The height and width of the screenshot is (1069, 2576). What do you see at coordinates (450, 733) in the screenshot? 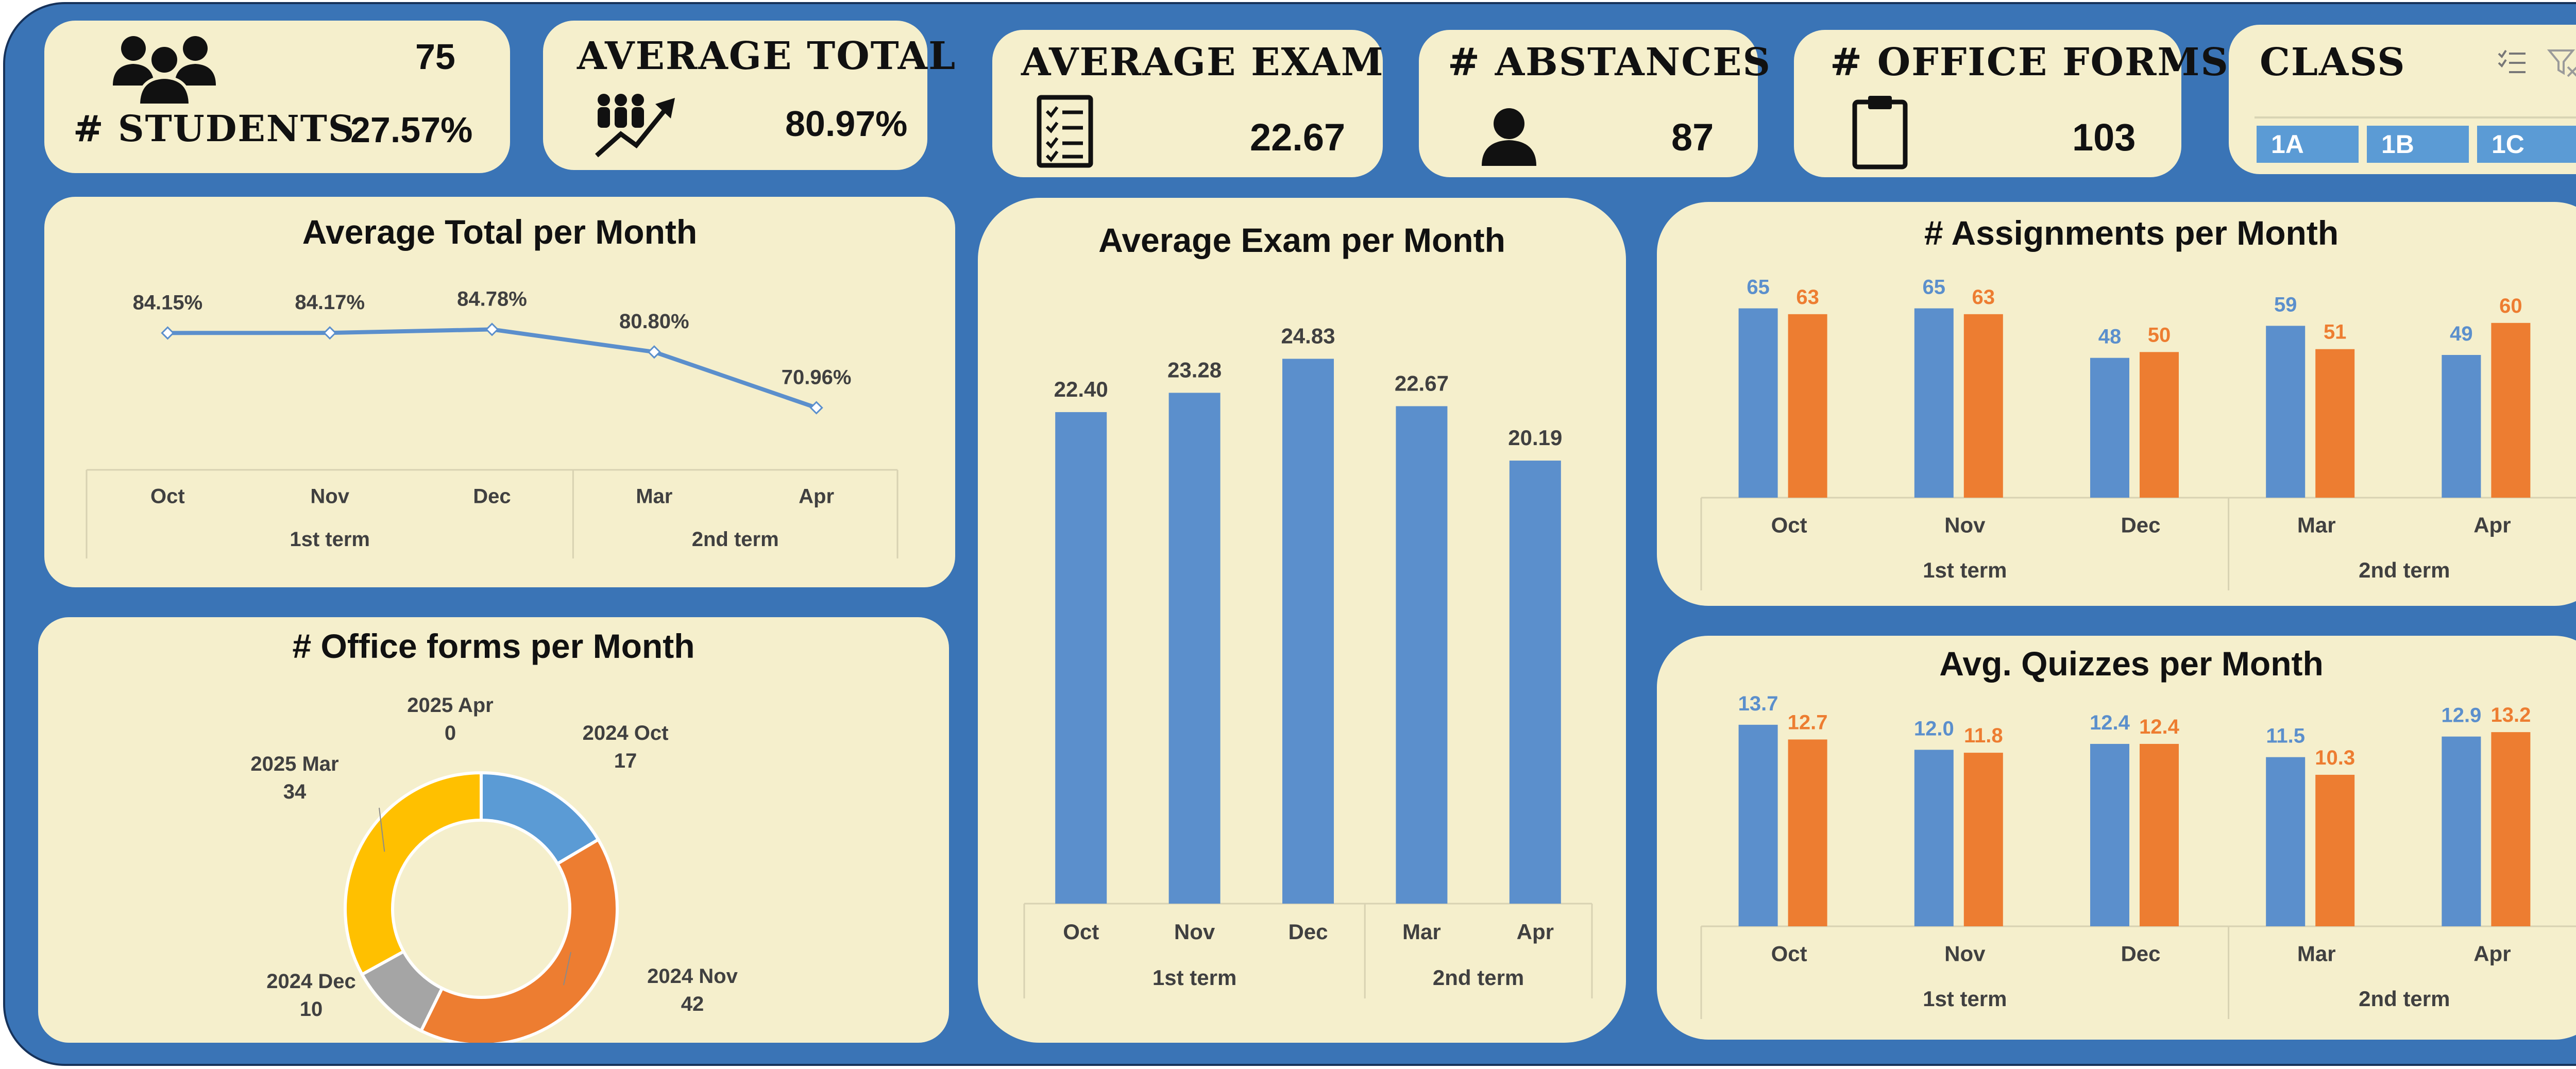
I see `donut-slice-value: 0` at bounding box center [450, 733].